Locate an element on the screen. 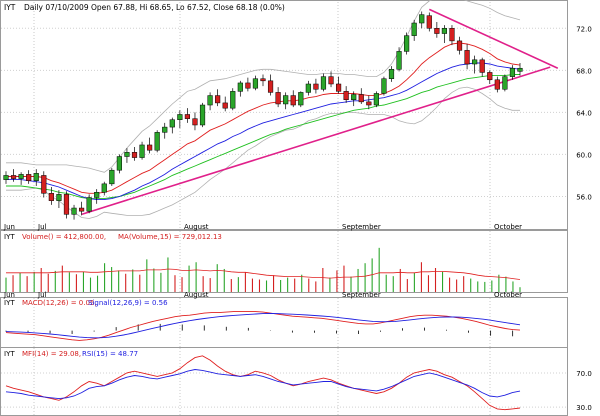 The image size is (600, 416). vol-month-jun: Jun is located at coordinates (9, 295).